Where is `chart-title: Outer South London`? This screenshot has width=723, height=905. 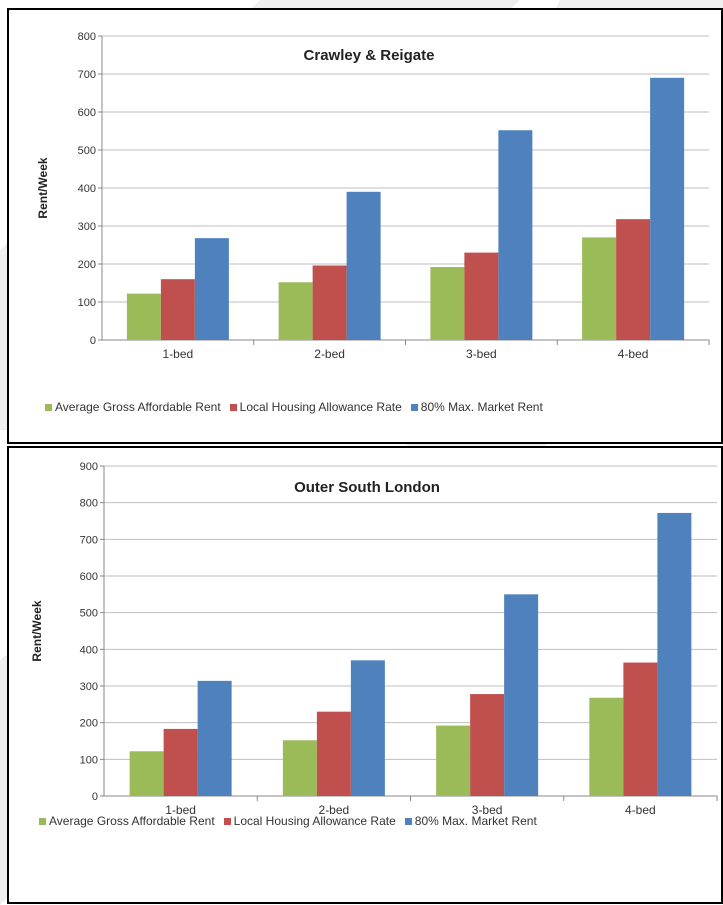
chart-title: Outer South London is located at coordinates (367, 487).